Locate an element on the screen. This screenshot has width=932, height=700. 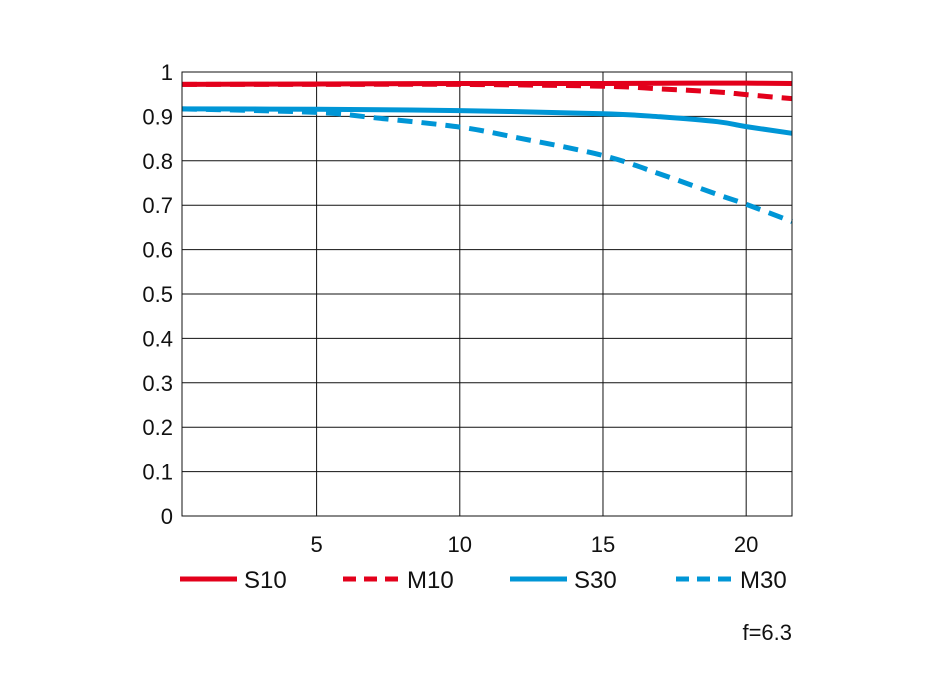
y-tick-label: 1 is located at coordinates (167, 72).